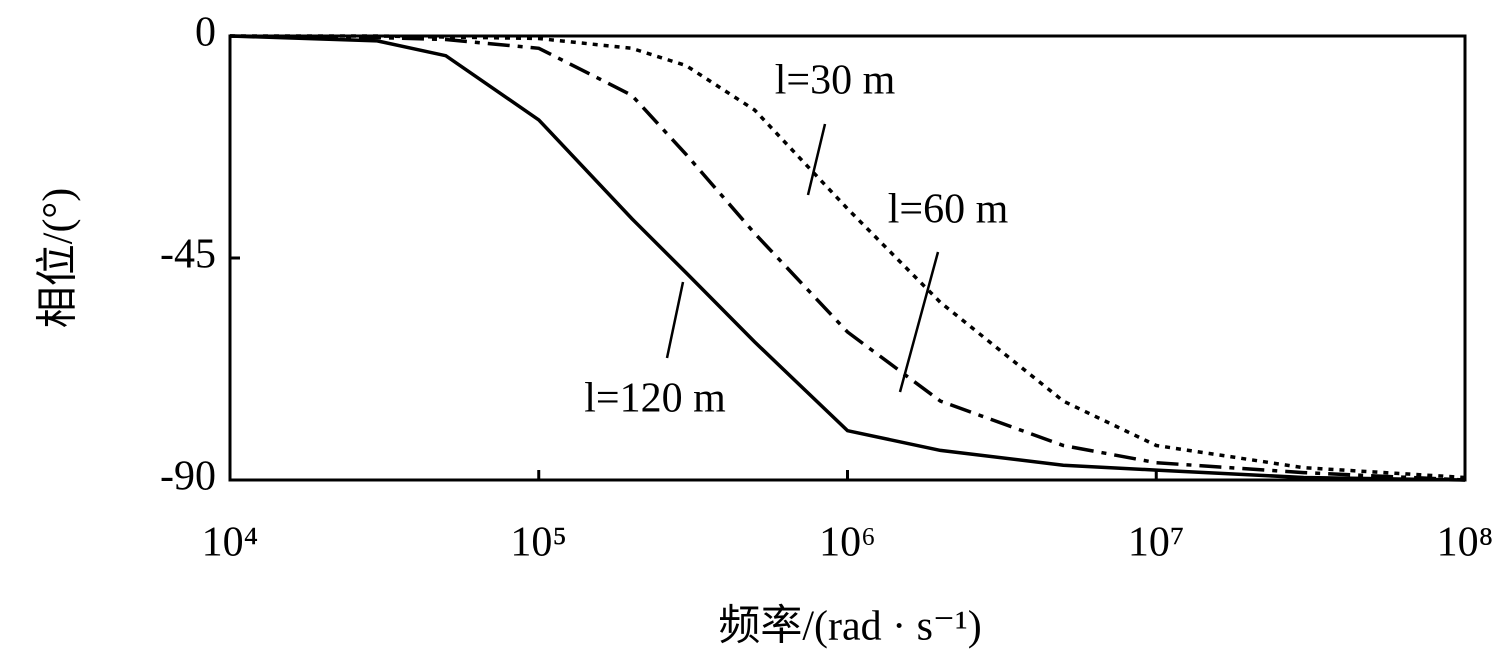  What do you see at coordinates (538, 543) in the screenshot?
I see `x-tick-label: 10⁵` at bounding box center [538, 543].